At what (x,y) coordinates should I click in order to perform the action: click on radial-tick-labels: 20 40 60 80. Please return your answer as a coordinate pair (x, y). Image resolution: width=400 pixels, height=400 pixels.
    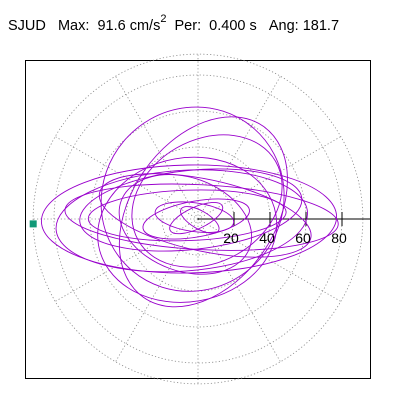
    Looking at the image, I should click on (285, 238).